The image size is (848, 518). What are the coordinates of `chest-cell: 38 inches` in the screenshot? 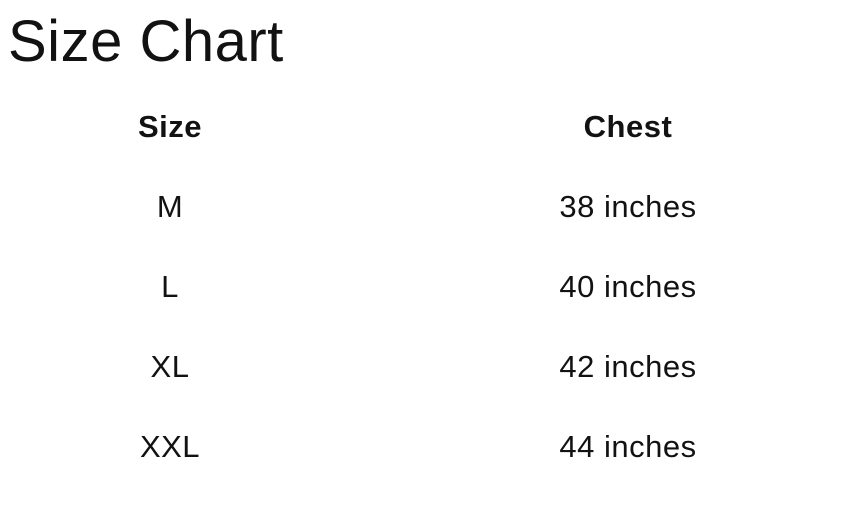 It's located at (628, 206).